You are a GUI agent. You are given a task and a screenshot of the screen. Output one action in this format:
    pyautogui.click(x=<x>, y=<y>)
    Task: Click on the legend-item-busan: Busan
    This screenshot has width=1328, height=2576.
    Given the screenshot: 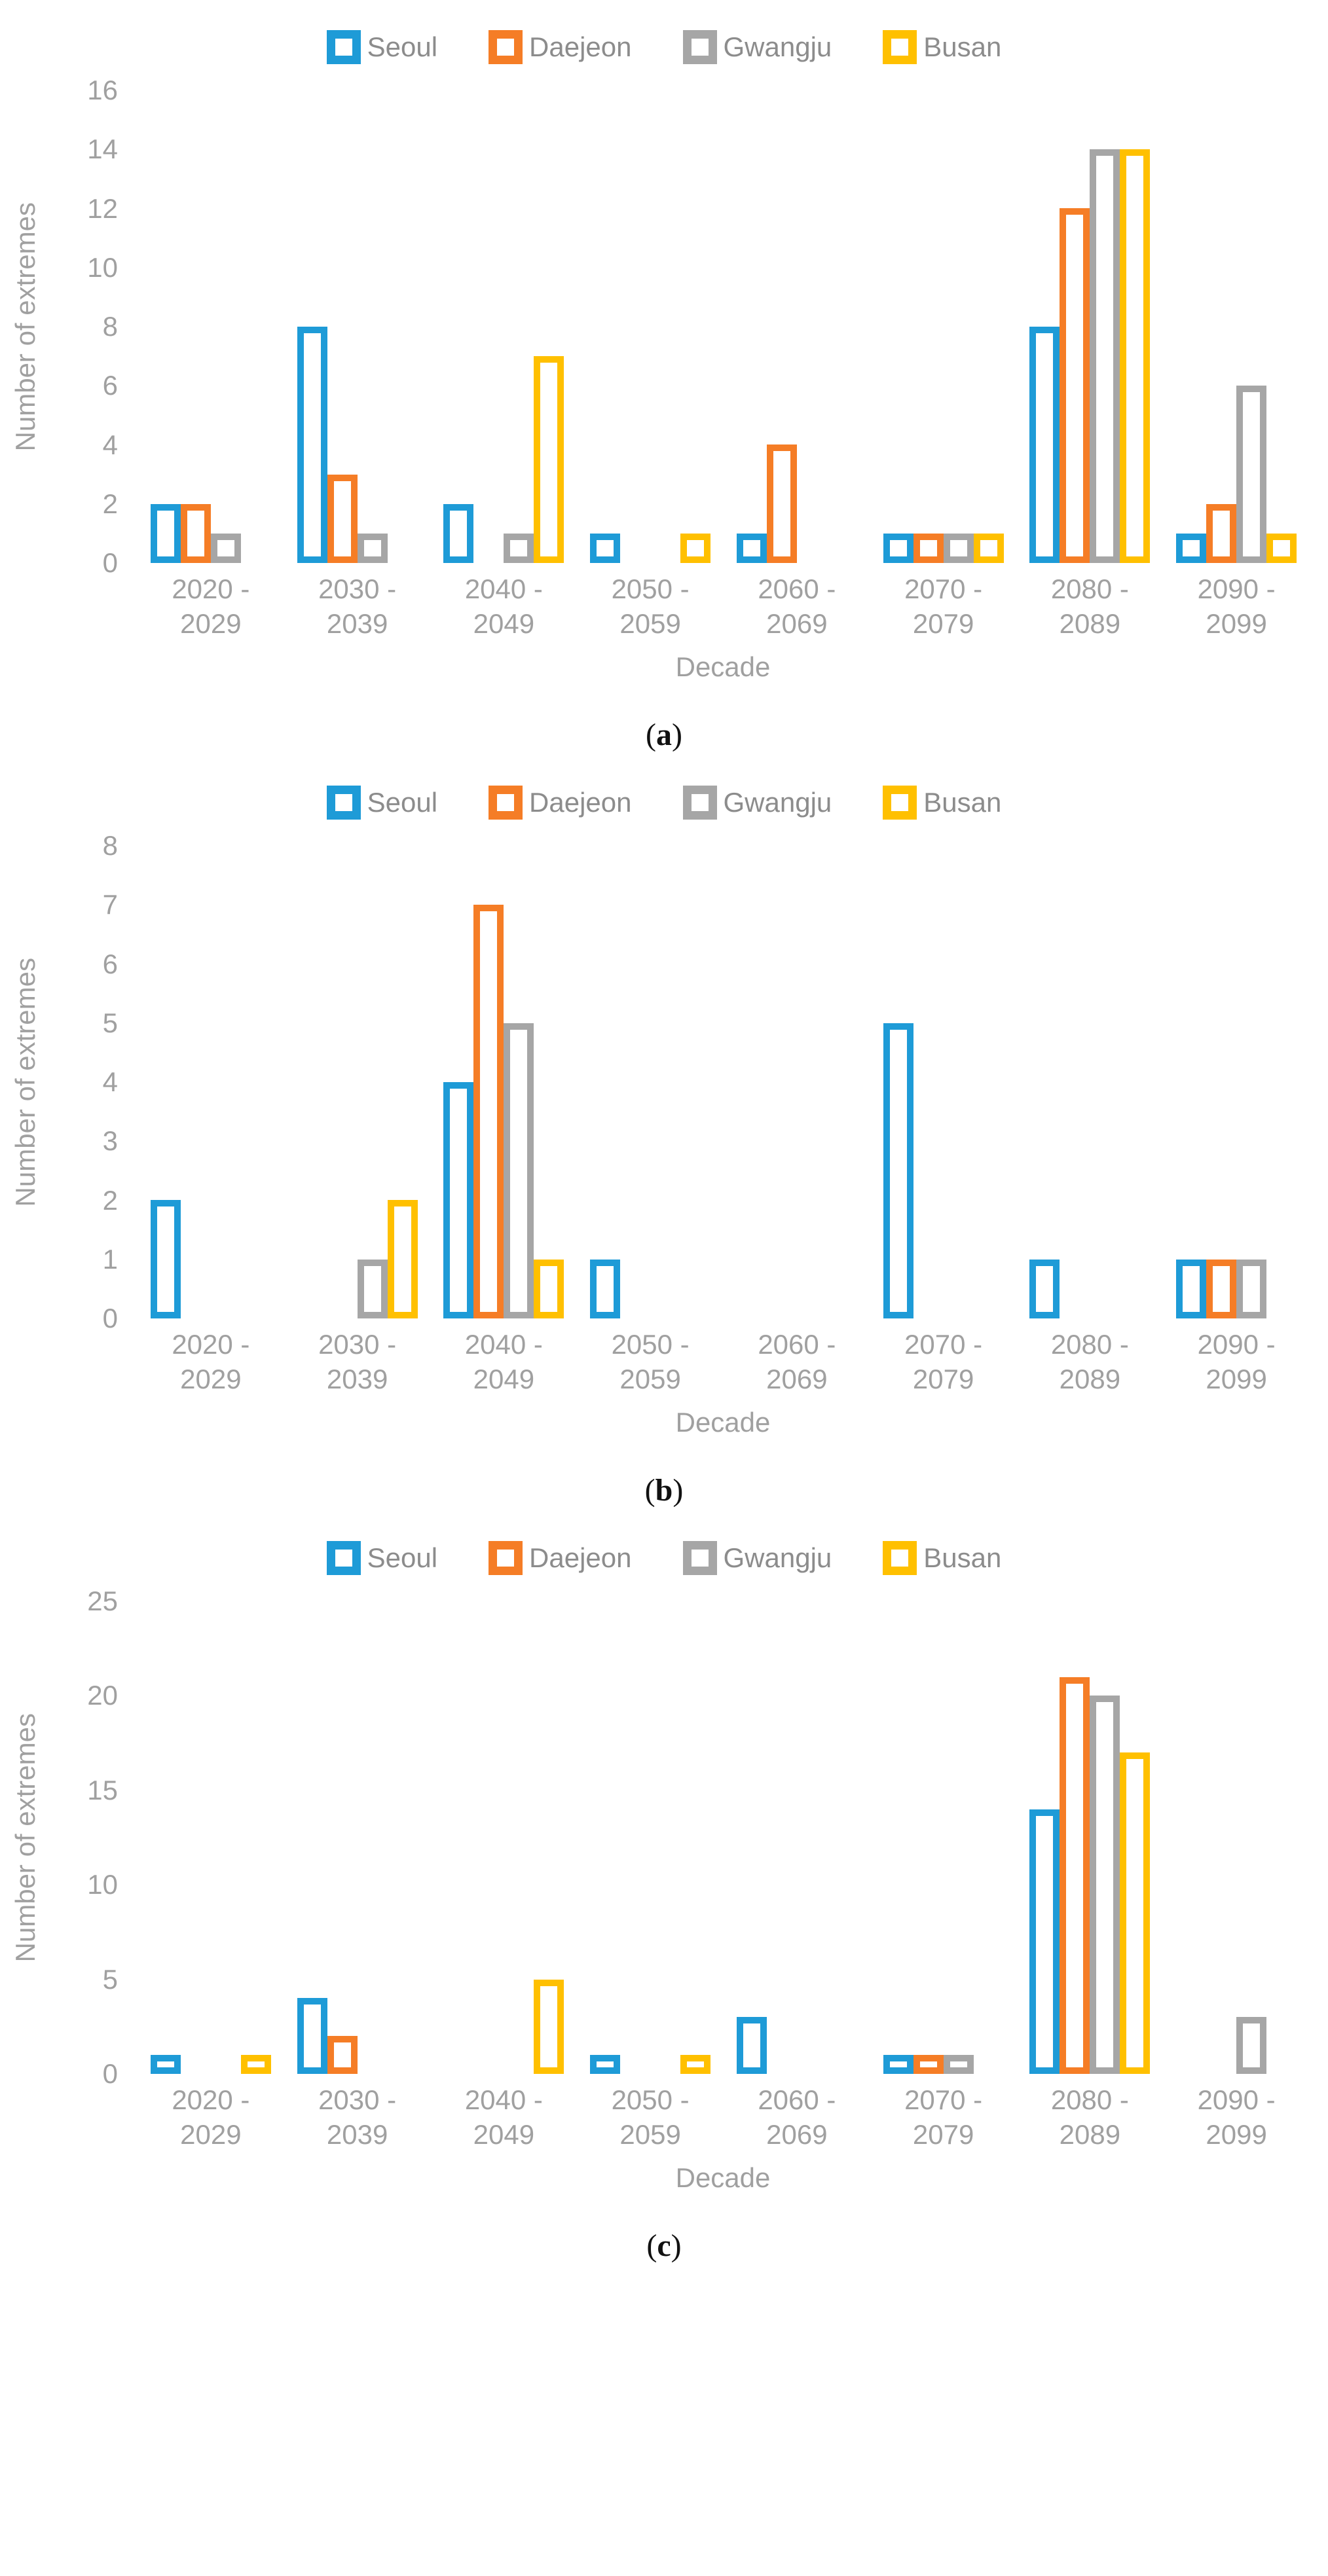 What is the action you would take?
    pyautogui.click(x=942, y=803)
    